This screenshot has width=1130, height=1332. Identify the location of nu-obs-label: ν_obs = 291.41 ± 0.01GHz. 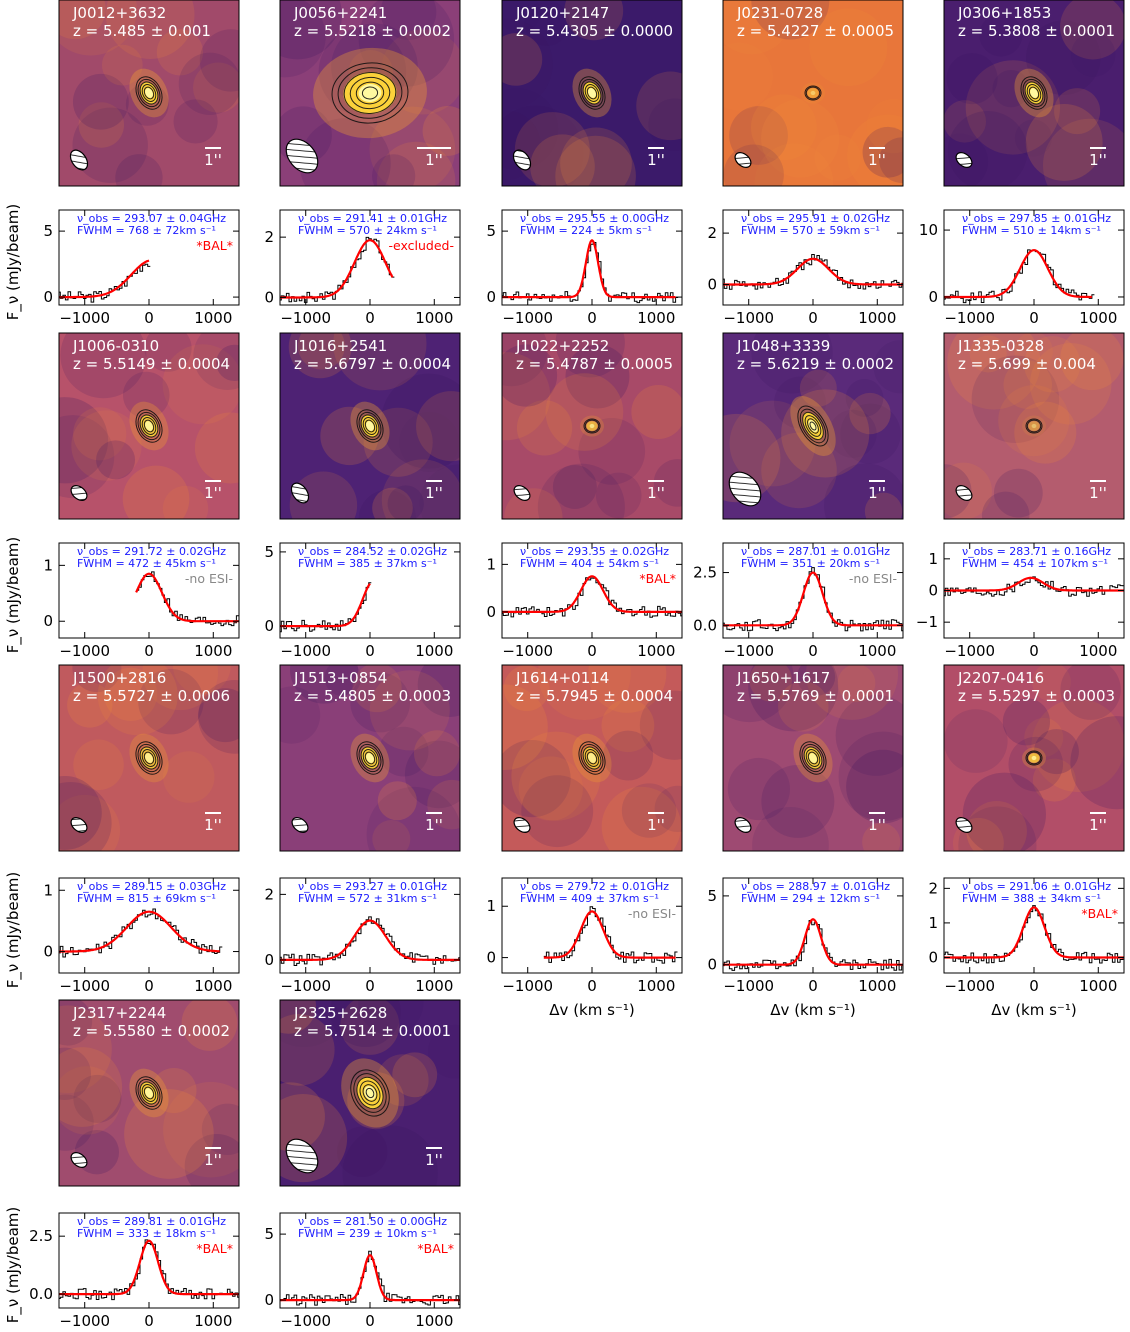
(372, 218).